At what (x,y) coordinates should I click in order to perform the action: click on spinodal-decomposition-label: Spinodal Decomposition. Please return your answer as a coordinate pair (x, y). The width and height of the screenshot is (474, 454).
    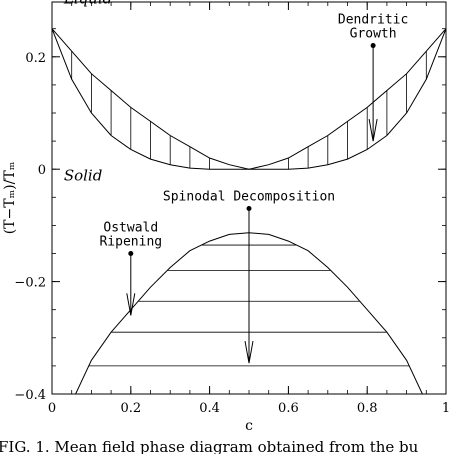
    Looking at the image, I should click on (249, 197).